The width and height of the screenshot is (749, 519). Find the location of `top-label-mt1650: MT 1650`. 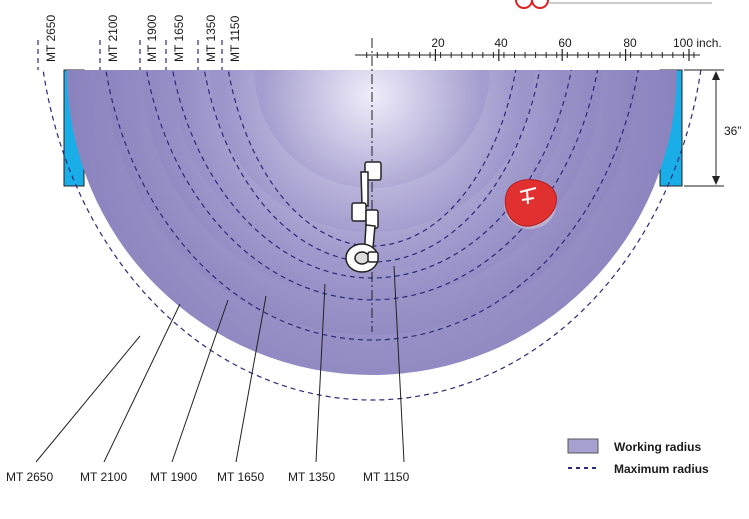

top-label-mt1650: MT 1650 is located at coordinates (179, 38).